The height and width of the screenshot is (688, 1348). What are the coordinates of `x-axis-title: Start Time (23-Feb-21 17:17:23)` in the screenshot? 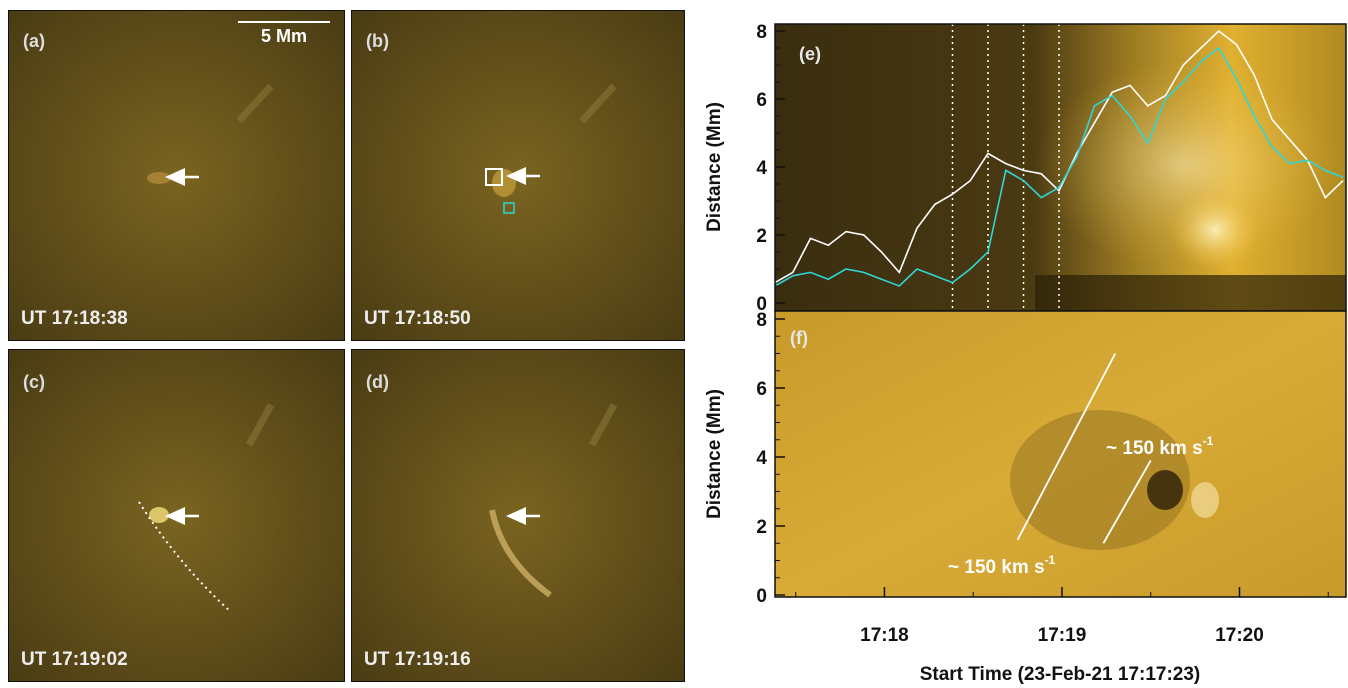 It's located at (1060, 674).